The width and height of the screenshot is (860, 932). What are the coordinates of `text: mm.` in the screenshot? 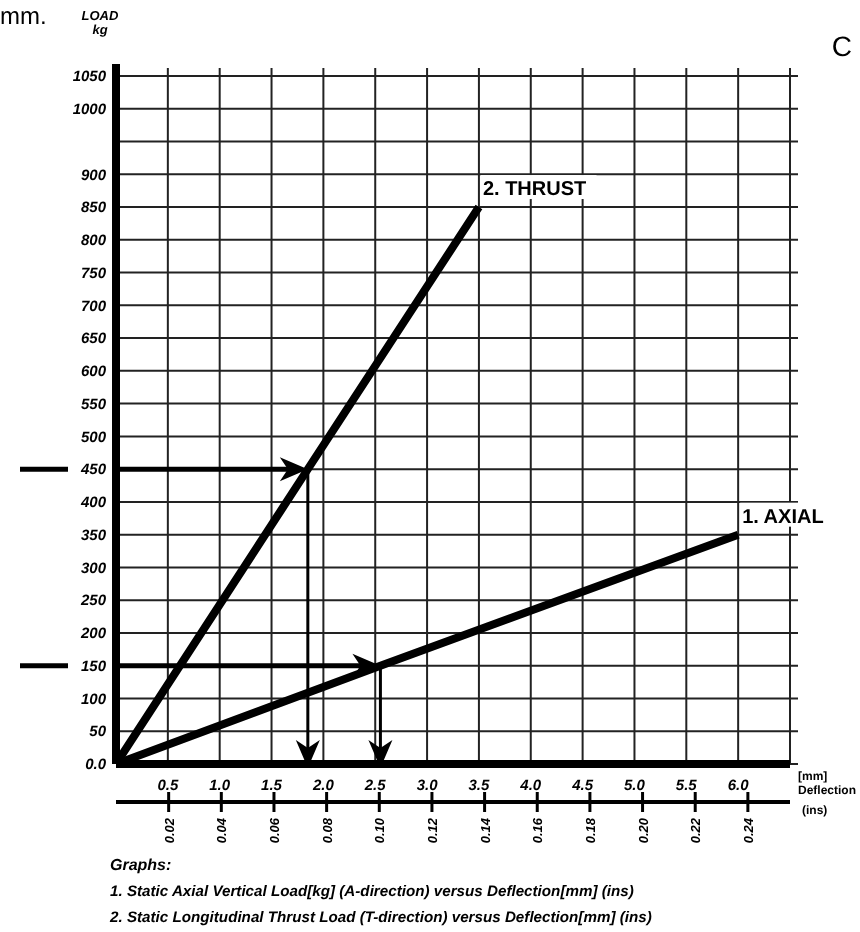 It's located at (23, 16).